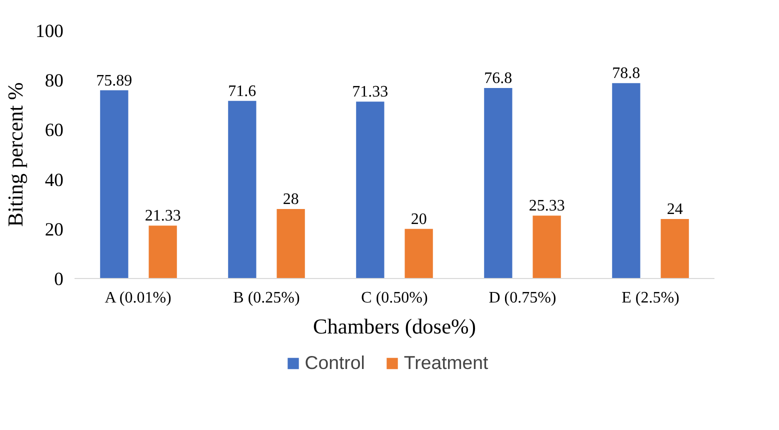 This screenshot has width=779, height=430. What do you see at coordinates (651, 298) in the screenshot?
I see `x-tick-label: E (2.5%)` at bounding box center [651, 298].